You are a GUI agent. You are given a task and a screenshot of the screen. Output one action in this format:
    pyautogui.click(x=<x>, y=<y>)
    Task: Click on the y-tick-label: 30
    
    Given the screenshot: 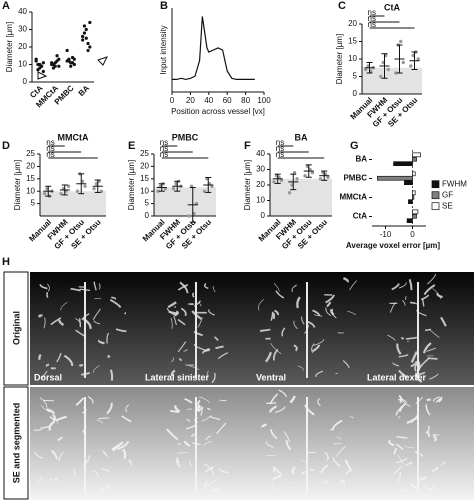 What is the action you would take?
    pyautogui.click(x=22, y=29)
    